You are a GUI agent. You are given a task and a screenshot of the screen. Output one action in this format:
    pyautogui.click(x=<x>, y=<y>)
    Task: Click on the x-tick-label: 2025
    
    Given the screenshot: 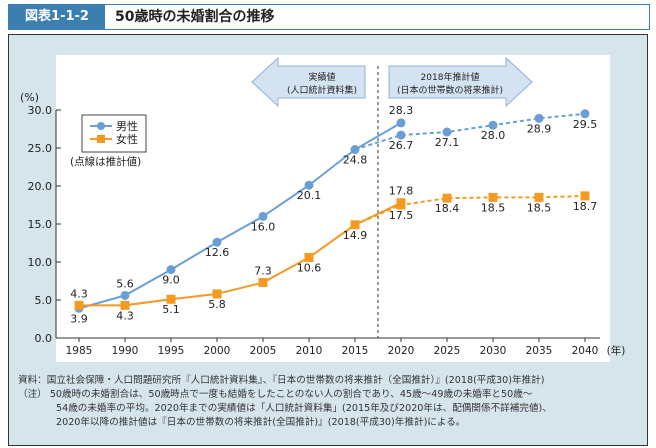 What is the action you would take?
    pyautogui.click(x=447, y=351)
    